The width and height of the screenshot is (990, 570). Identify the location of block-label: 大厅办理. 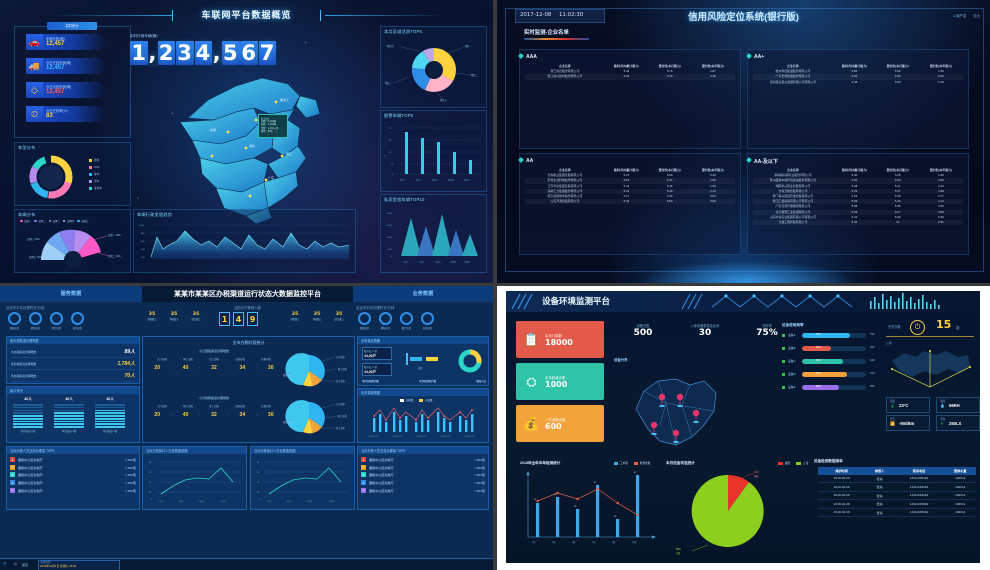
(162, 406).